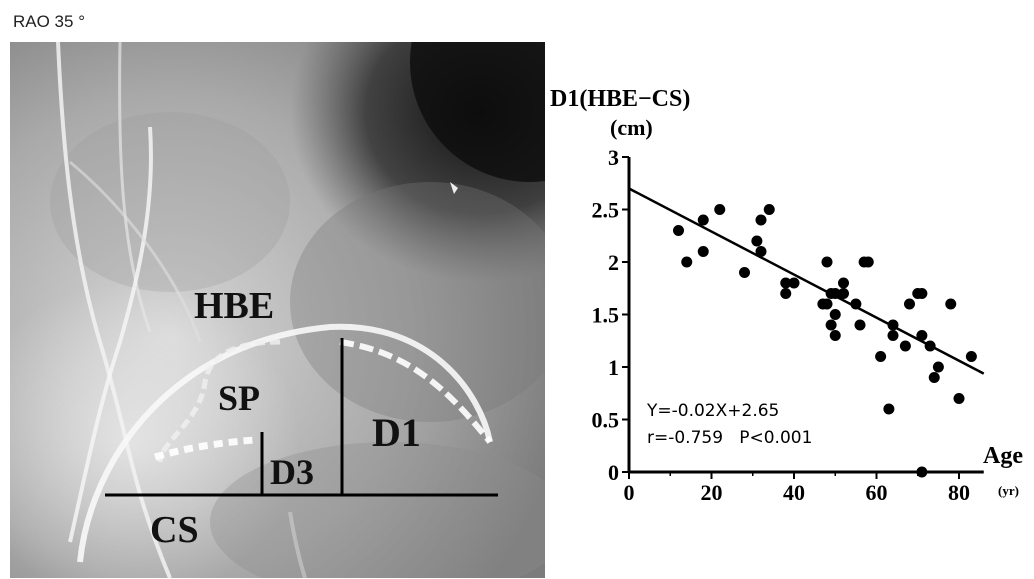 Image resolution: width=1034 pixels, height=579 pixels. Describe the element at coordinates (174, 530) in the screenshot. I see `label-cs: CS` at that location.